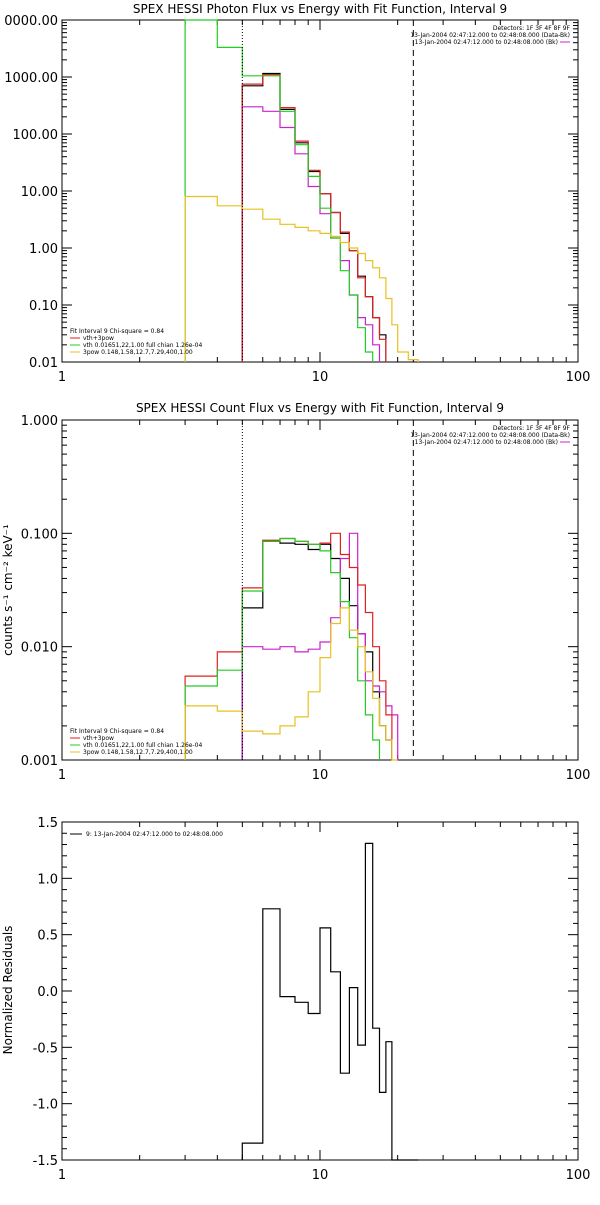 This screenshot has height=1205, width=600. I want to click on y-tick-label: 0.001, so click(39, 761).